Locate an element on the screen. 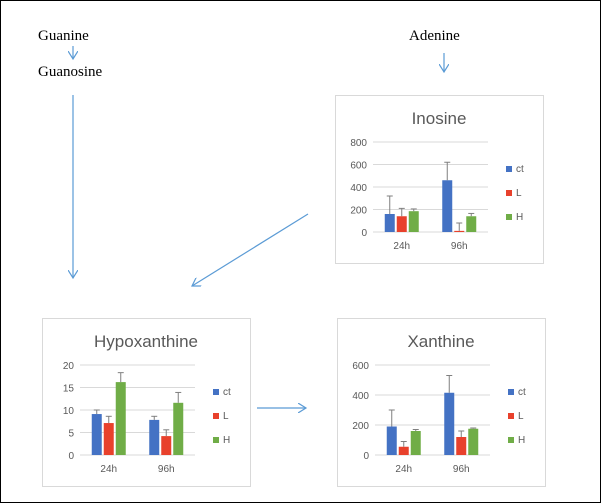 Image resolution: width=601 pixels, height=503 pixels. y-tick-label: 5 is located at coordinates (71, 434).